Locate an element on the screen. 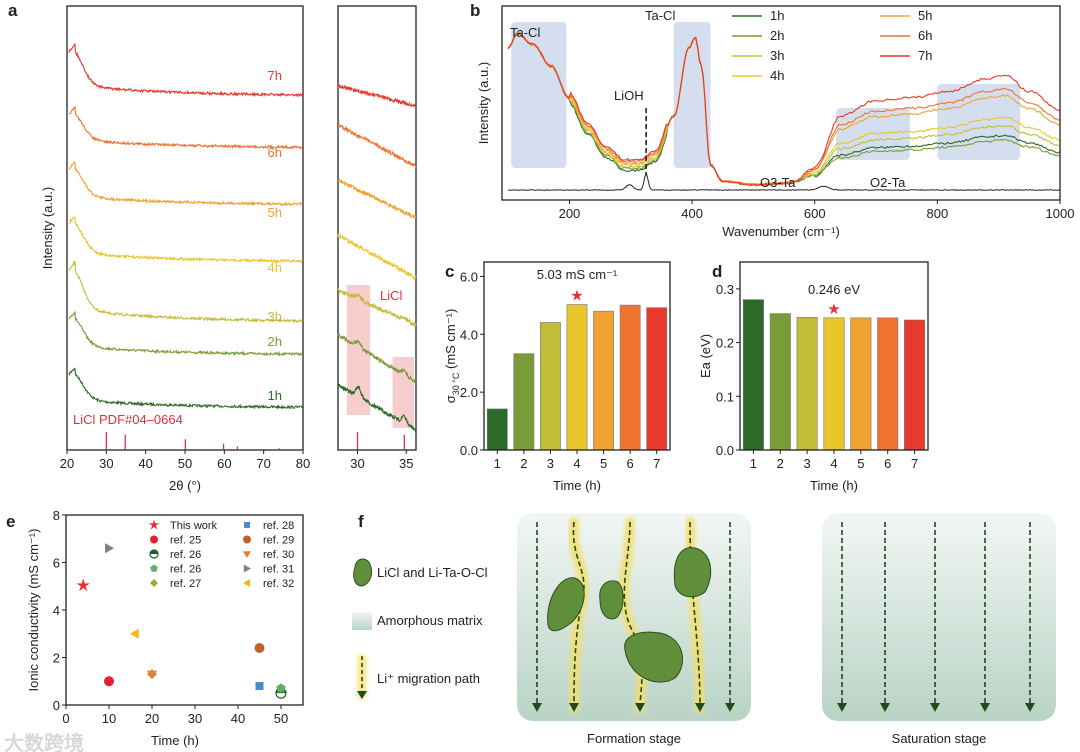 Image resolution: width=1080 pixels, height=752 pixels. triangle-right-marker is located at coordinates (247, 568).